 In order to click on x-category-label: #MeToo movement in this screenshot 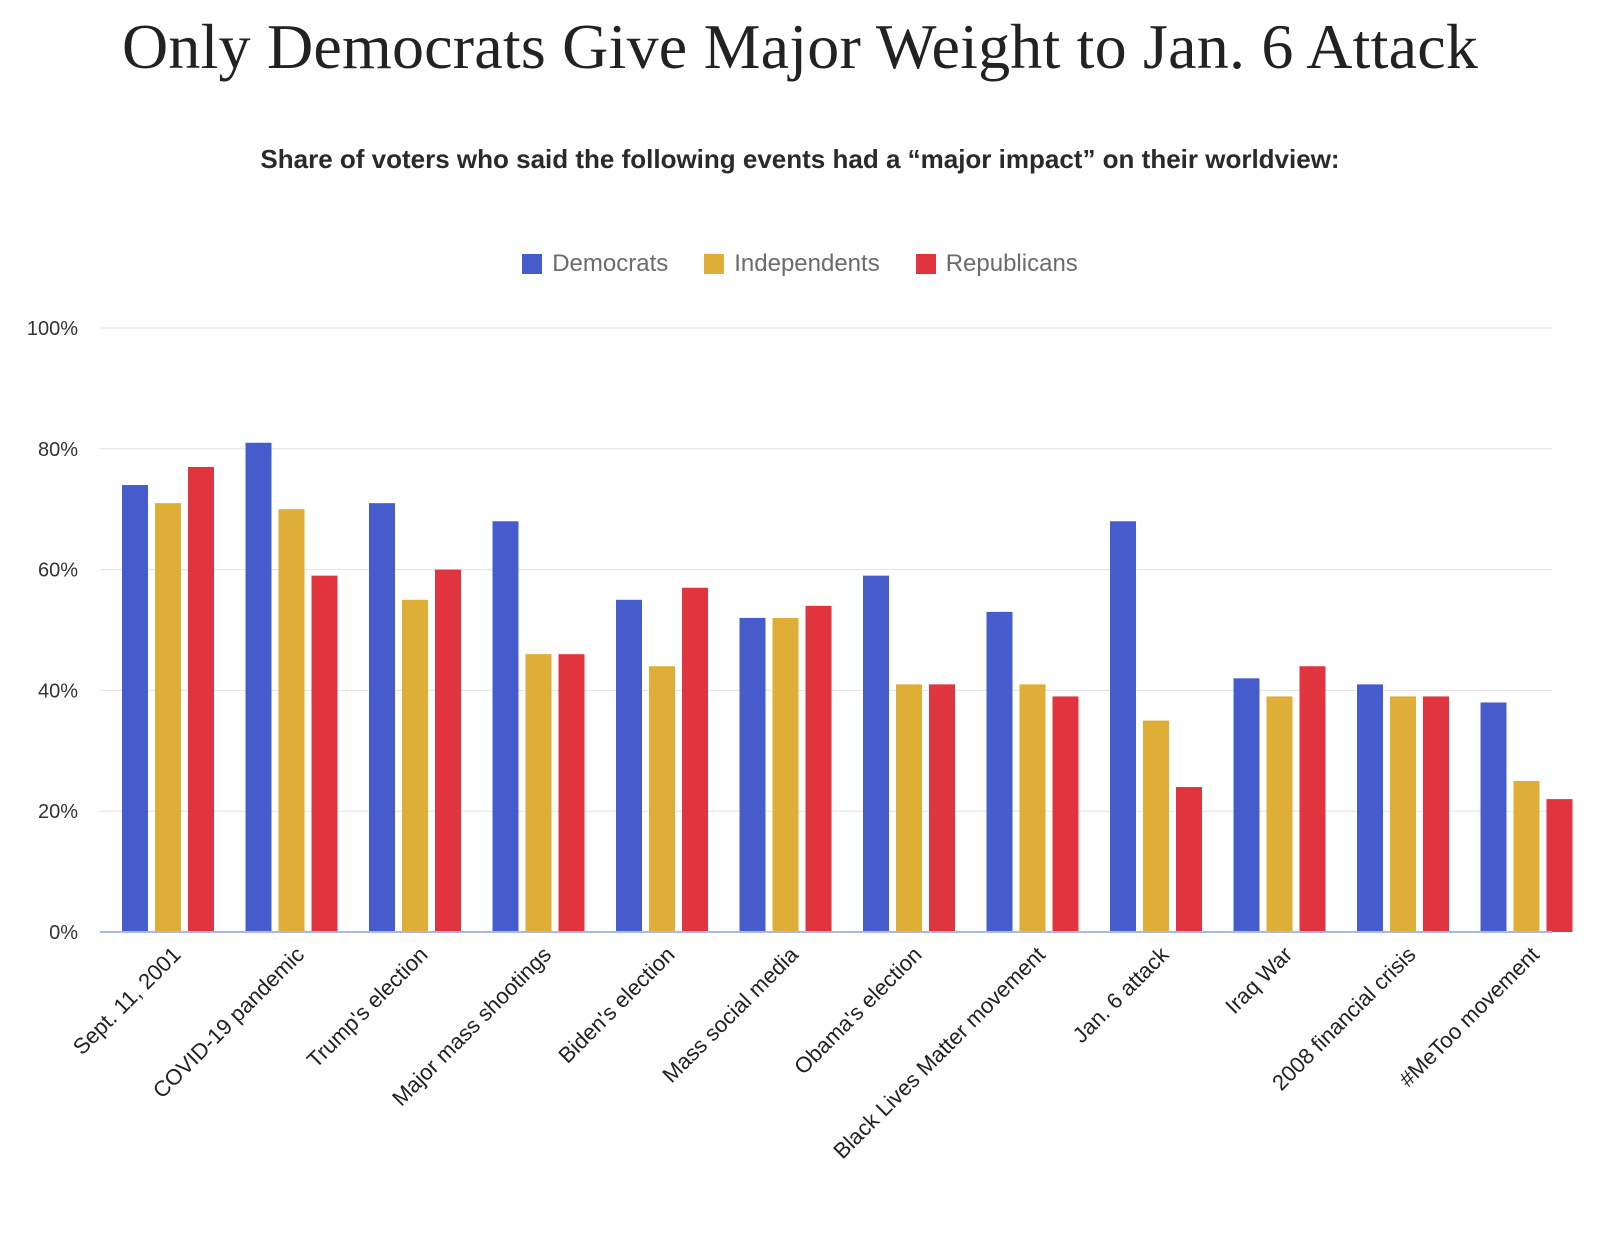, I will do `click(1469, 1017)`.